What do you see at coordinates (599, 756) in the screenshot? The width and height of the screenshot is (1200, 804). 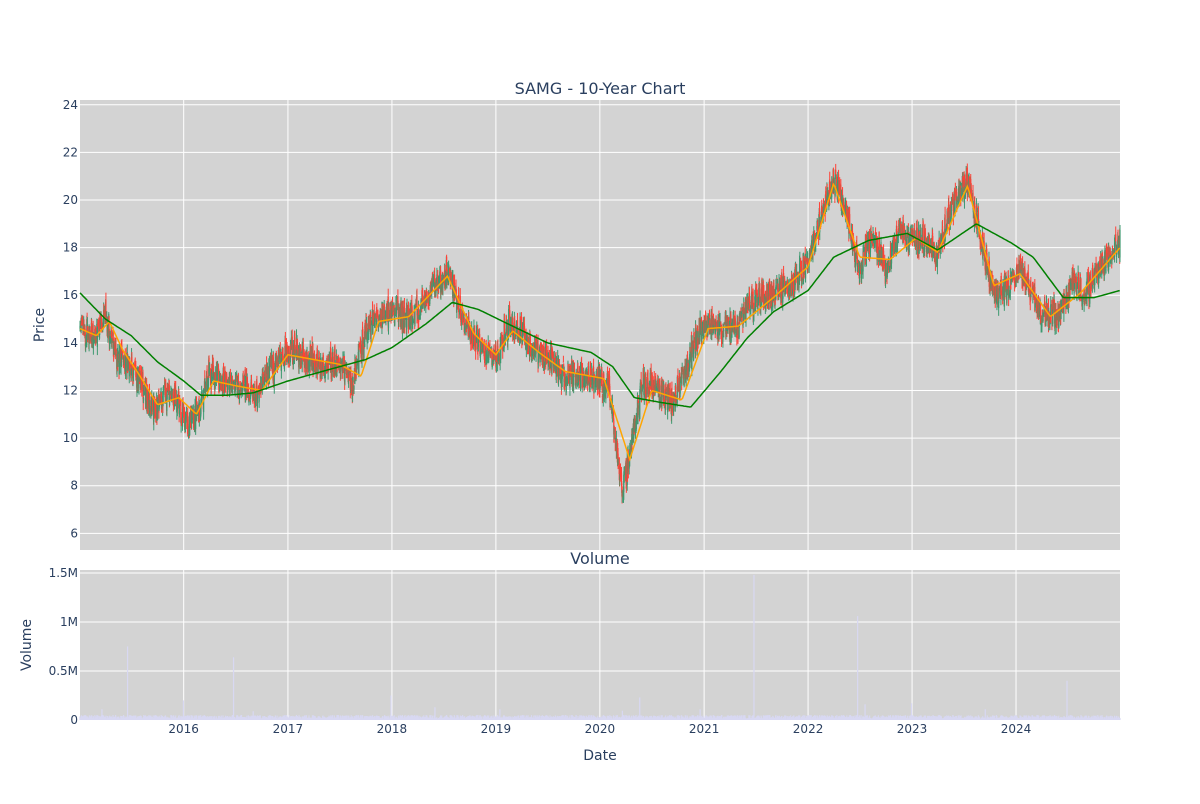 I see `x-axis-title: Date` at bounding box center [599, 756].